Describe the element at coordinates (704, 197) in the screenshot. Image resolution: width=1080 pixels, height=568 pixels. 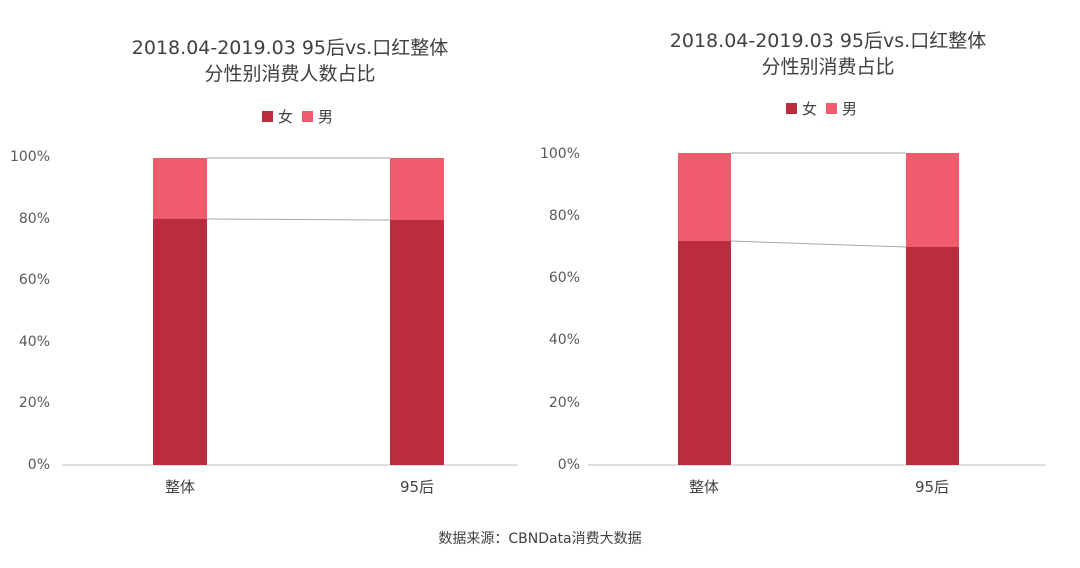
I see `chart-2-bar-overall-male` at that location.